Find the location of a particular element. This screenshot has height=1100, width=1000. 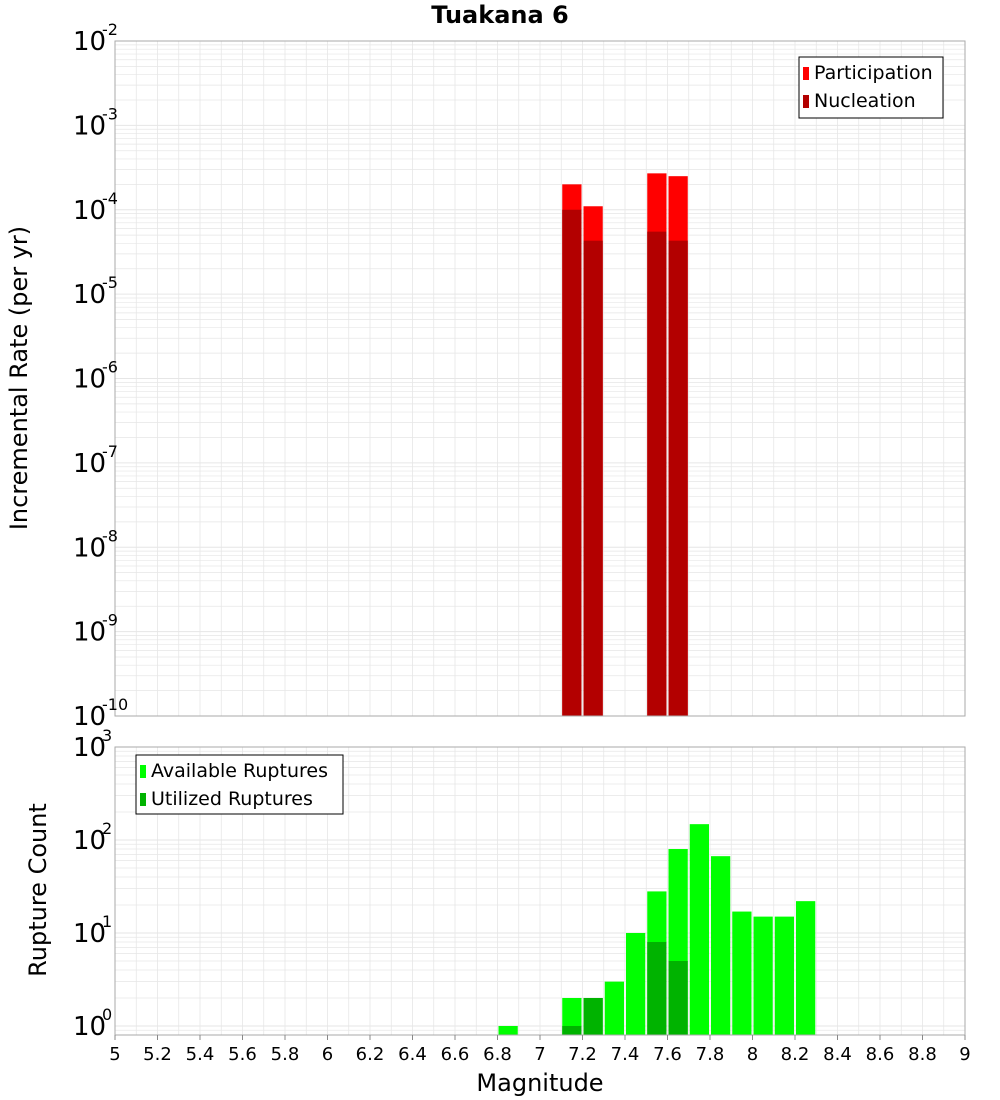

chart-title: Tuakana 6 is located at coordinates (500, 15).